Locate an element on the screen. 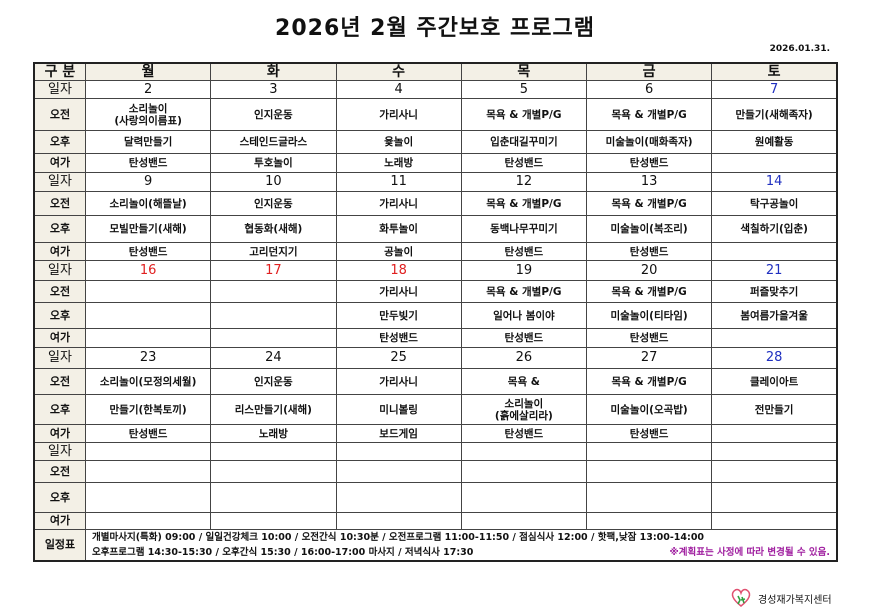 Image resolution: width=870 pixels, height=615 pixels. activity-cell: 미니볼링 is located at coordinates (398, 409).